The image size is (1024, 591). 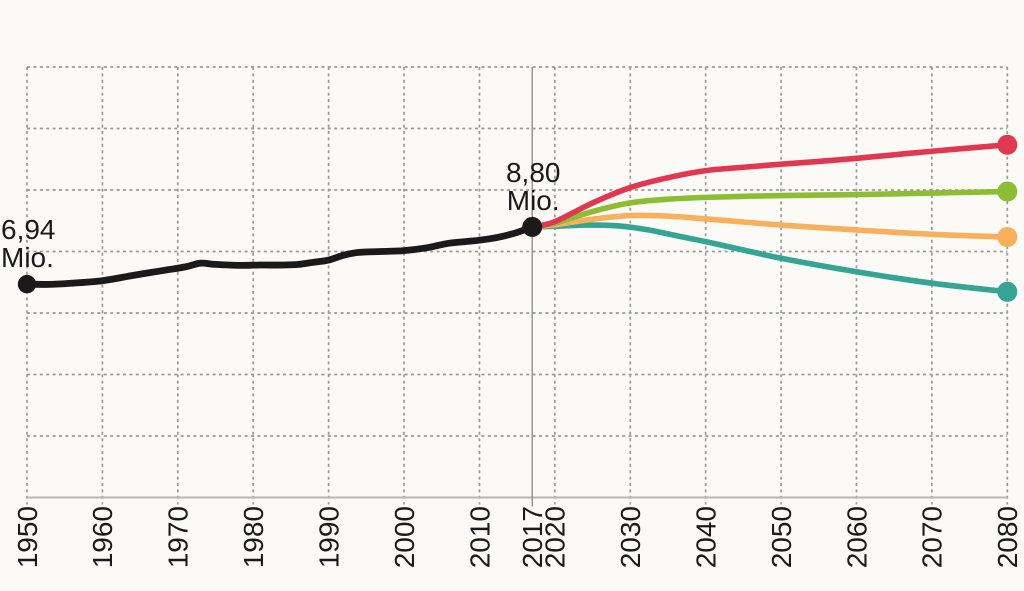 What do you see at coordinates (630, 537) in the screenshot?
I see `x-tick-label-2030: 2030` at bounding box center [630, 537].